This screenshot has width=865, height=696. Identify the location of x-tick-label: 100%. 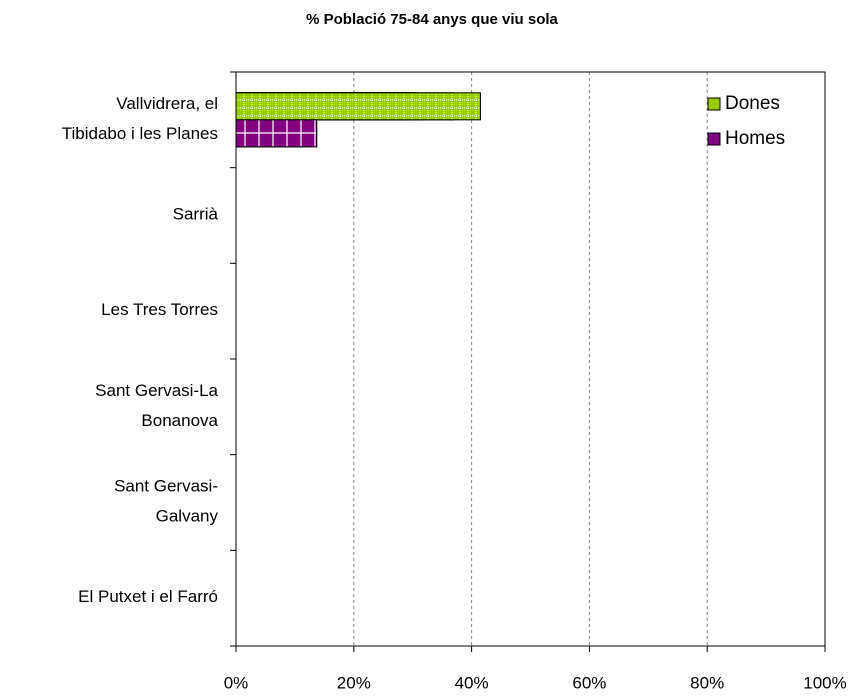
(824, 682).